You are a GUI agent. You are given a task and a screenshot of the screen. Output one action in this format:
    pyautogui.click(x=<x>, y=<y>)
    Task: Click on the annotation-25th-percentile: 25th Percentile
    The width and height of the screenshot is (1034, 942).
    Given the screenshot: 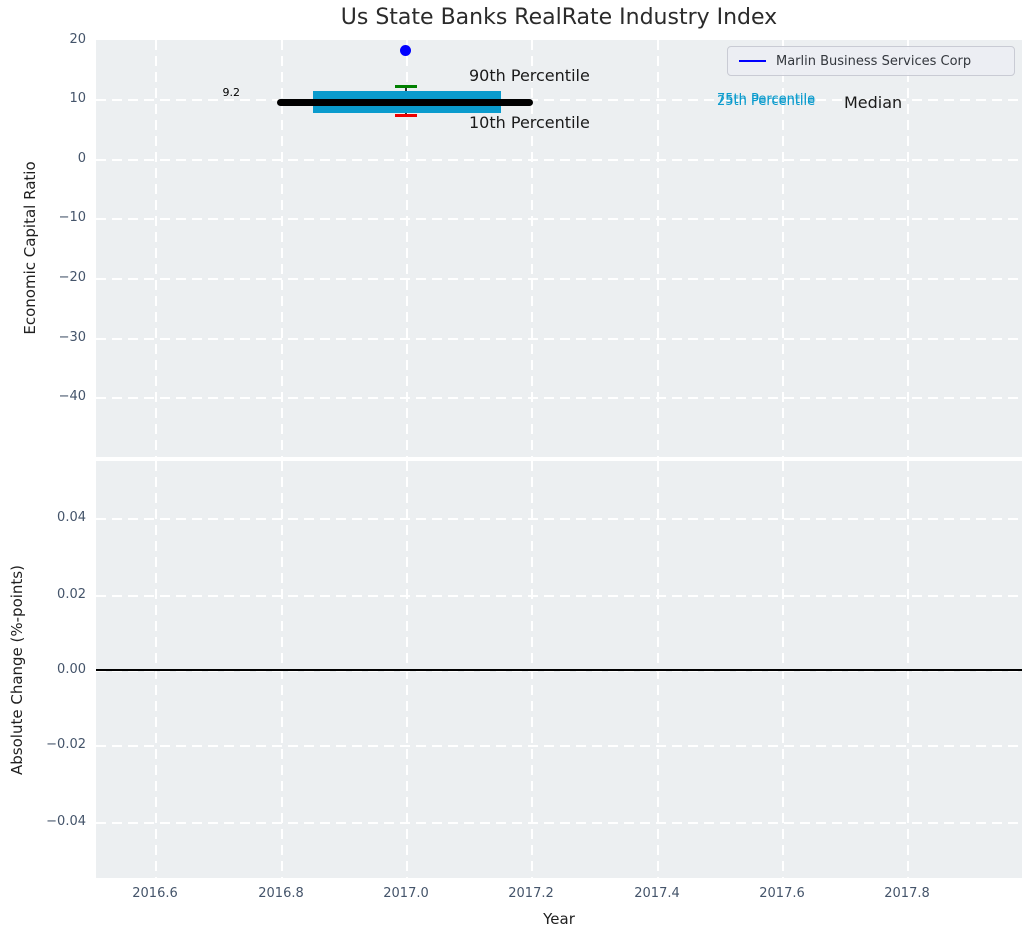 What is the action you would take?
    pyautogui.click(x=766, y=101)
    